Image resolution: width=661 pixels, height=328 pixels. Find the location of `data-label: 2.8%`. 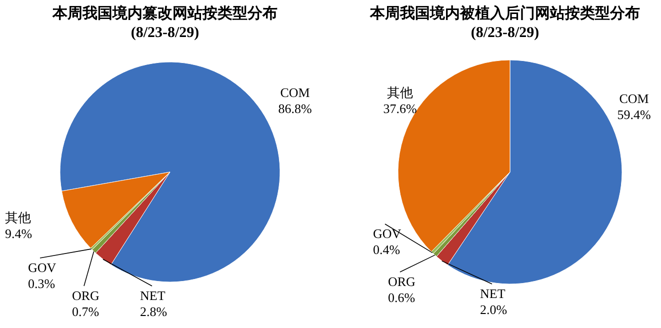

data-label: 2.8% is located at coordinates (154, 311).